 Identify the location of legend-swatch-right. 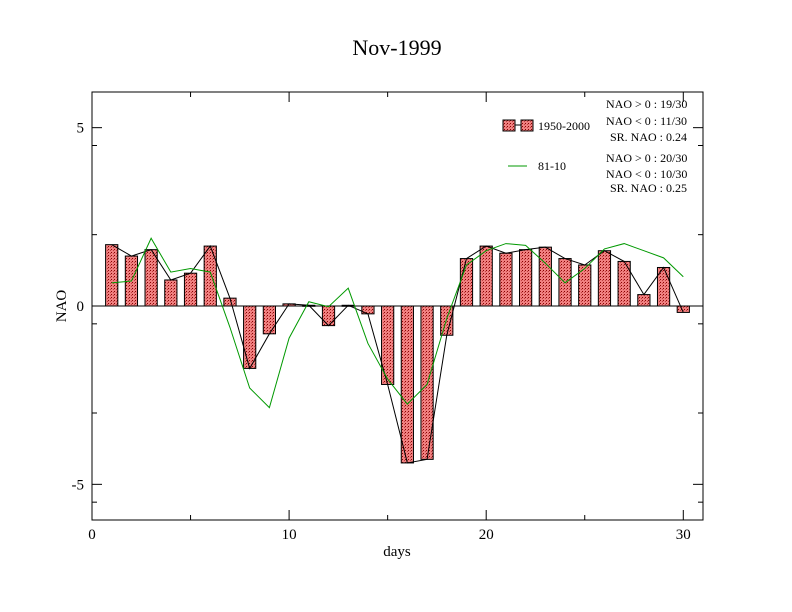
(527, 125).